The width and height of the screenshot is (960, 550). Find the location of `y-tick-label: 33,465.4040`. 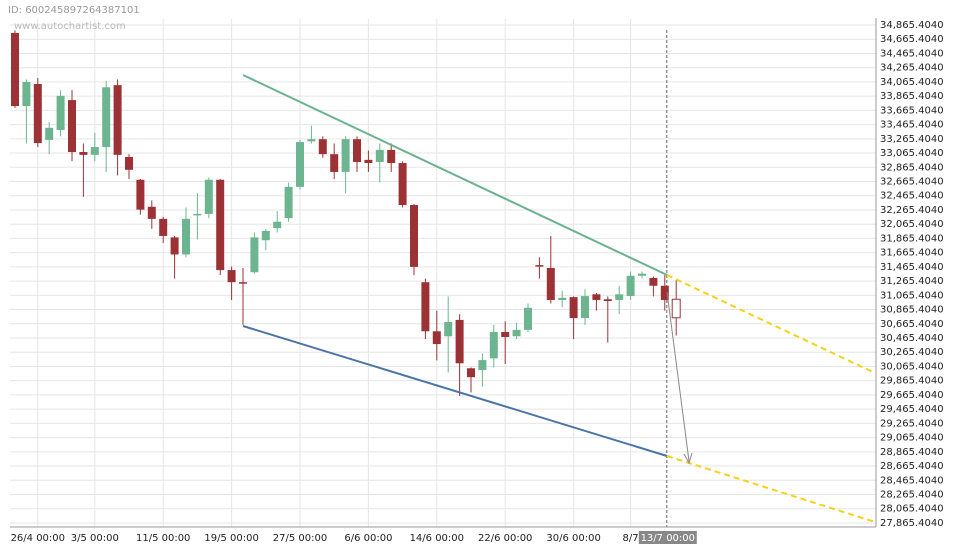

y-tick-label: 33,465.4040 is located at coordinates (912, 125).